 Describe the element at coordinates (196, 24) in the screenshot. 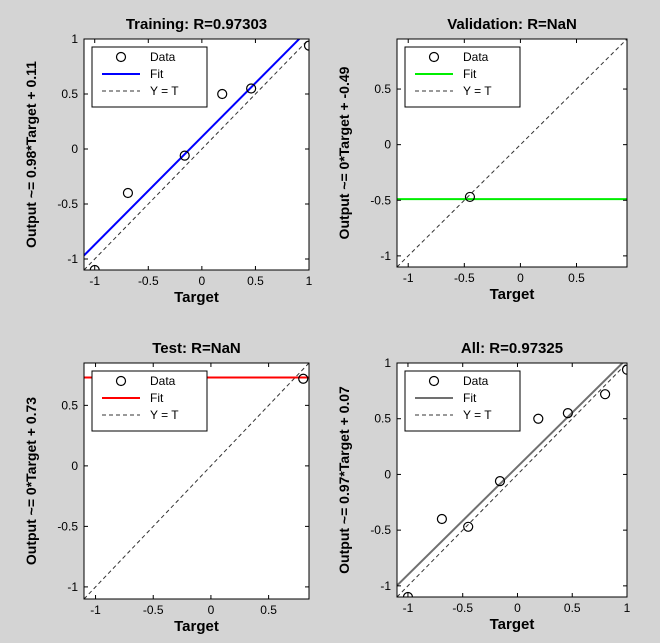

I see `chart-title: Training: R=0.97303` at that location.